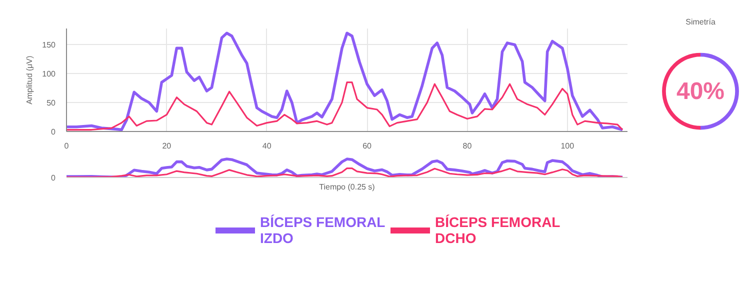 This screenshot has height=286, width=755. I want to click on x-tick-label: 0, so click(67, 146).